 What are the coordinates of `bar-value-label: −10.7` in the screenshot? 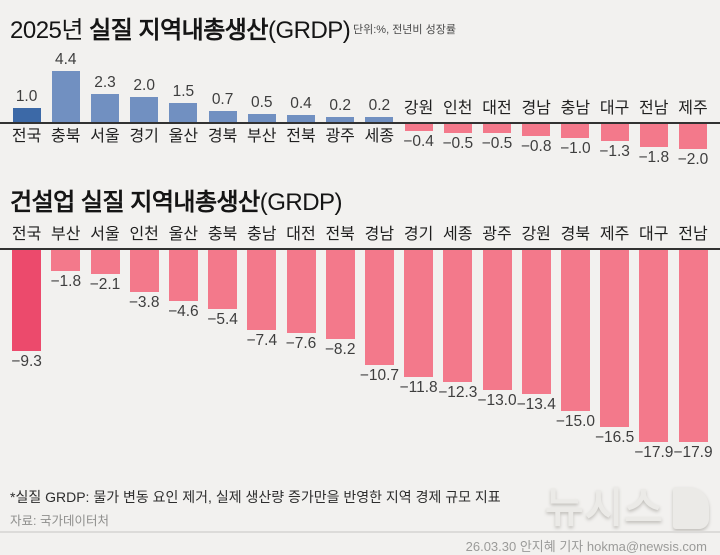 It's located at (379, 376).